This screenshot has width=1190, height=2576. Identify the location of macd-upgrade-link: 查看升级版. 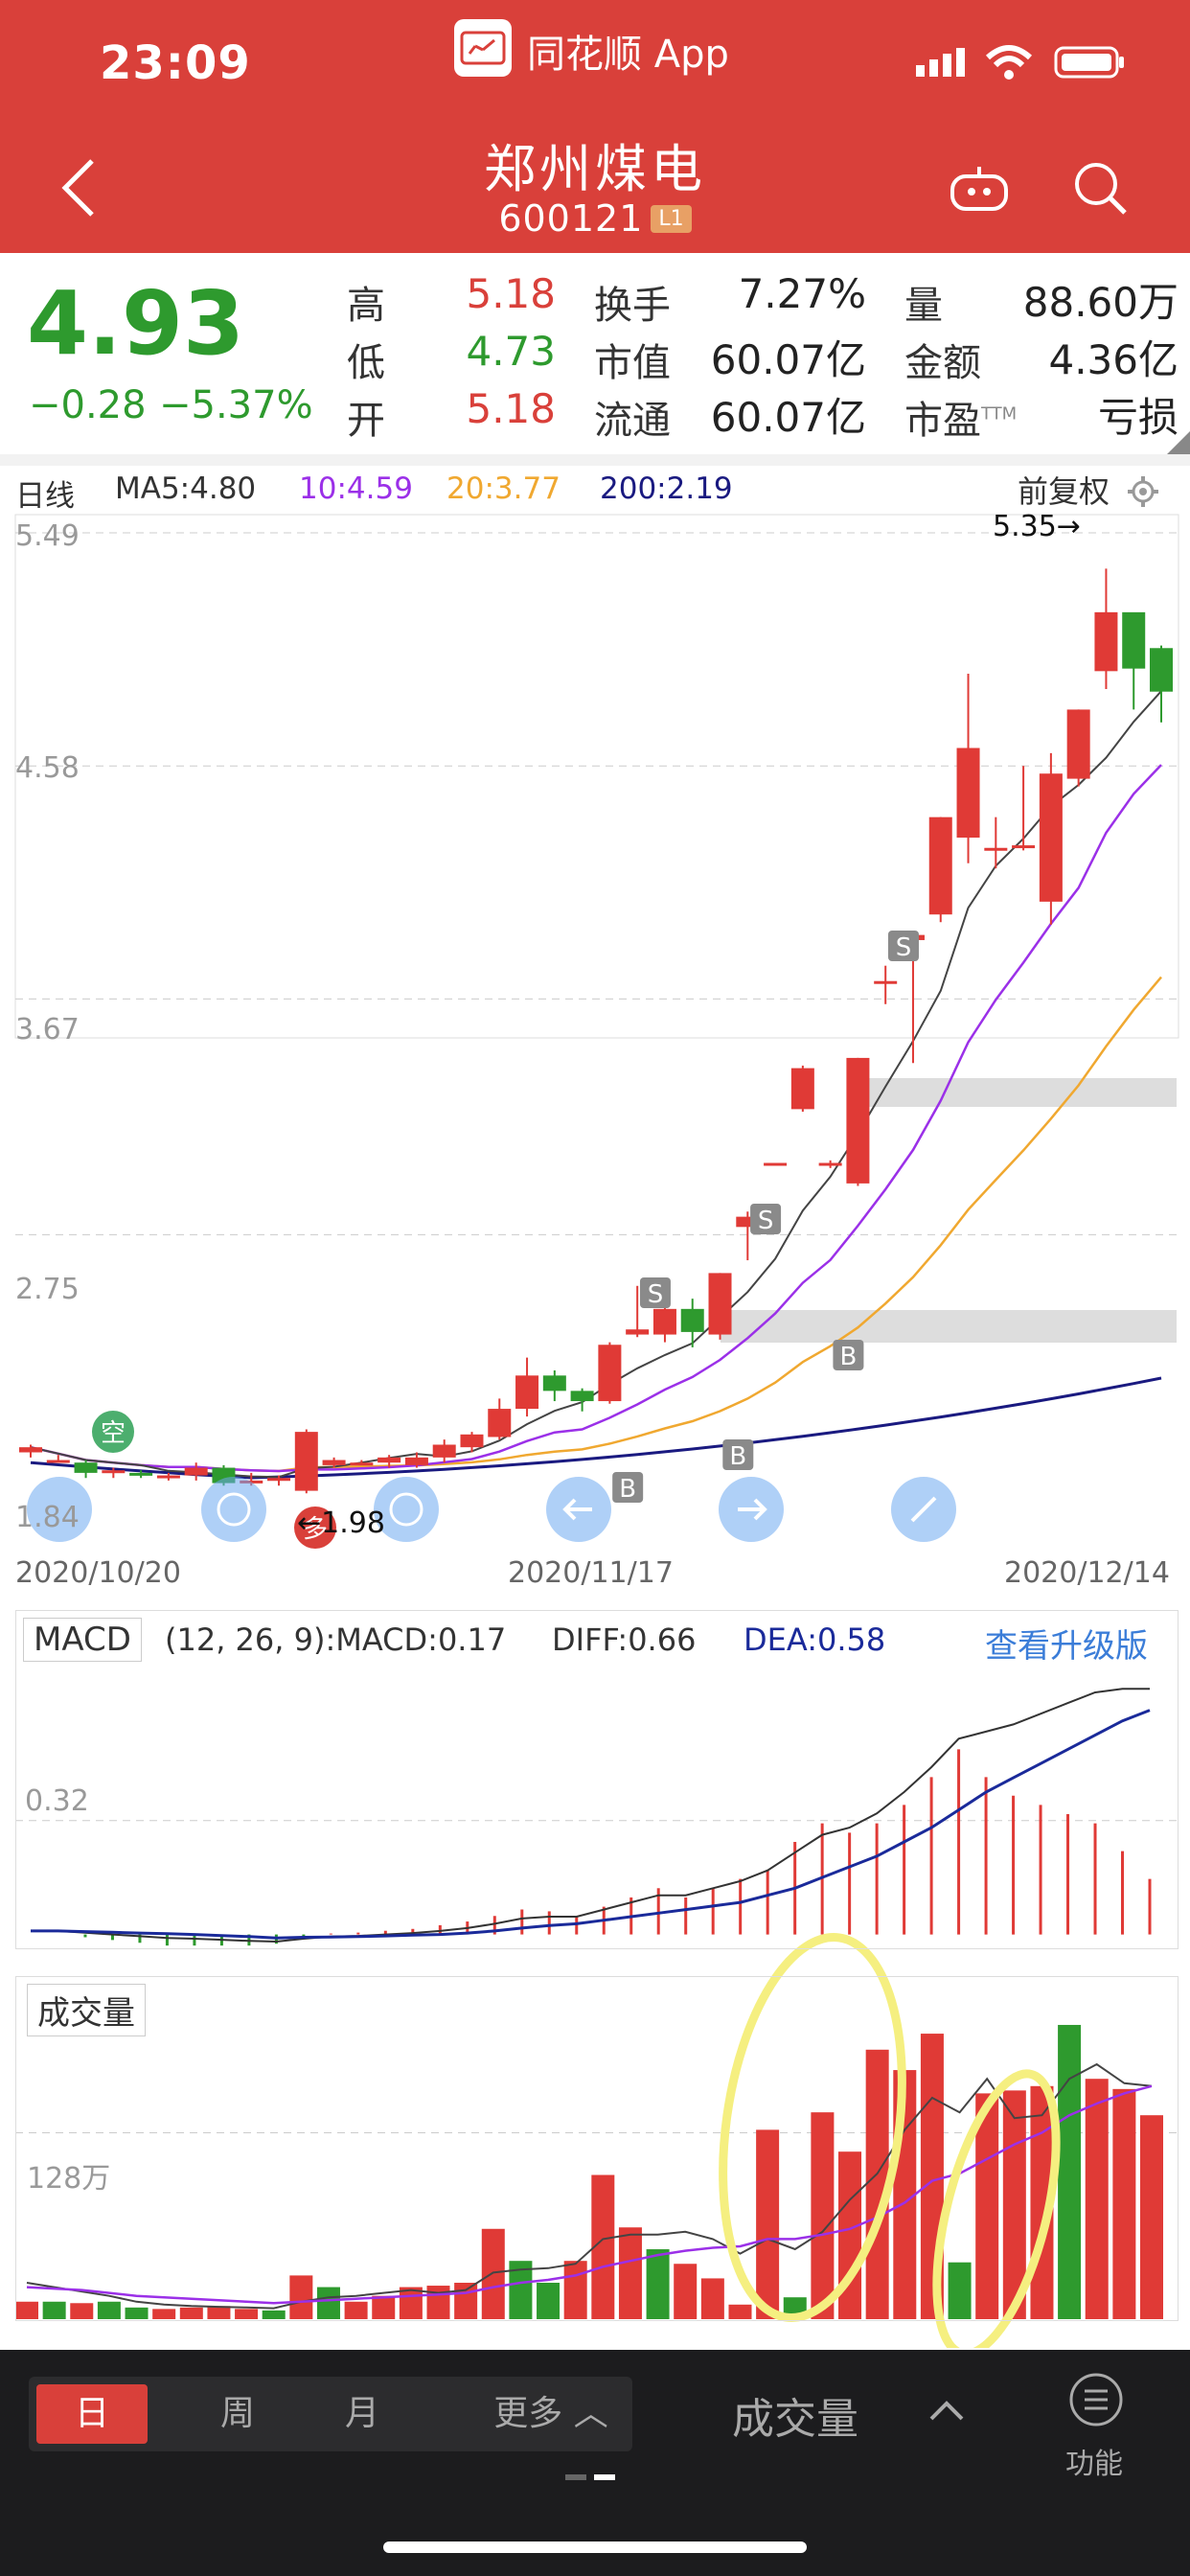
(1067, 1646).